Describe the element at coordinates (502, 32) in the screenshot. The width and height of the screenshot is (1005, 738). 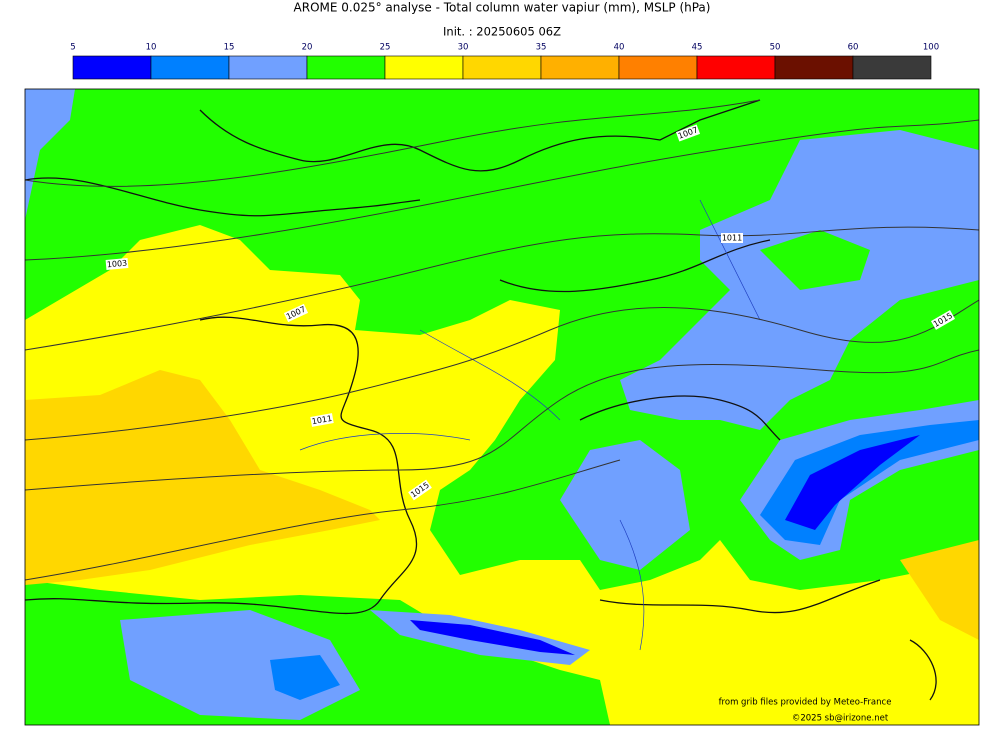
I see `subtitle: Init. : 20250605 06Z` at that location.